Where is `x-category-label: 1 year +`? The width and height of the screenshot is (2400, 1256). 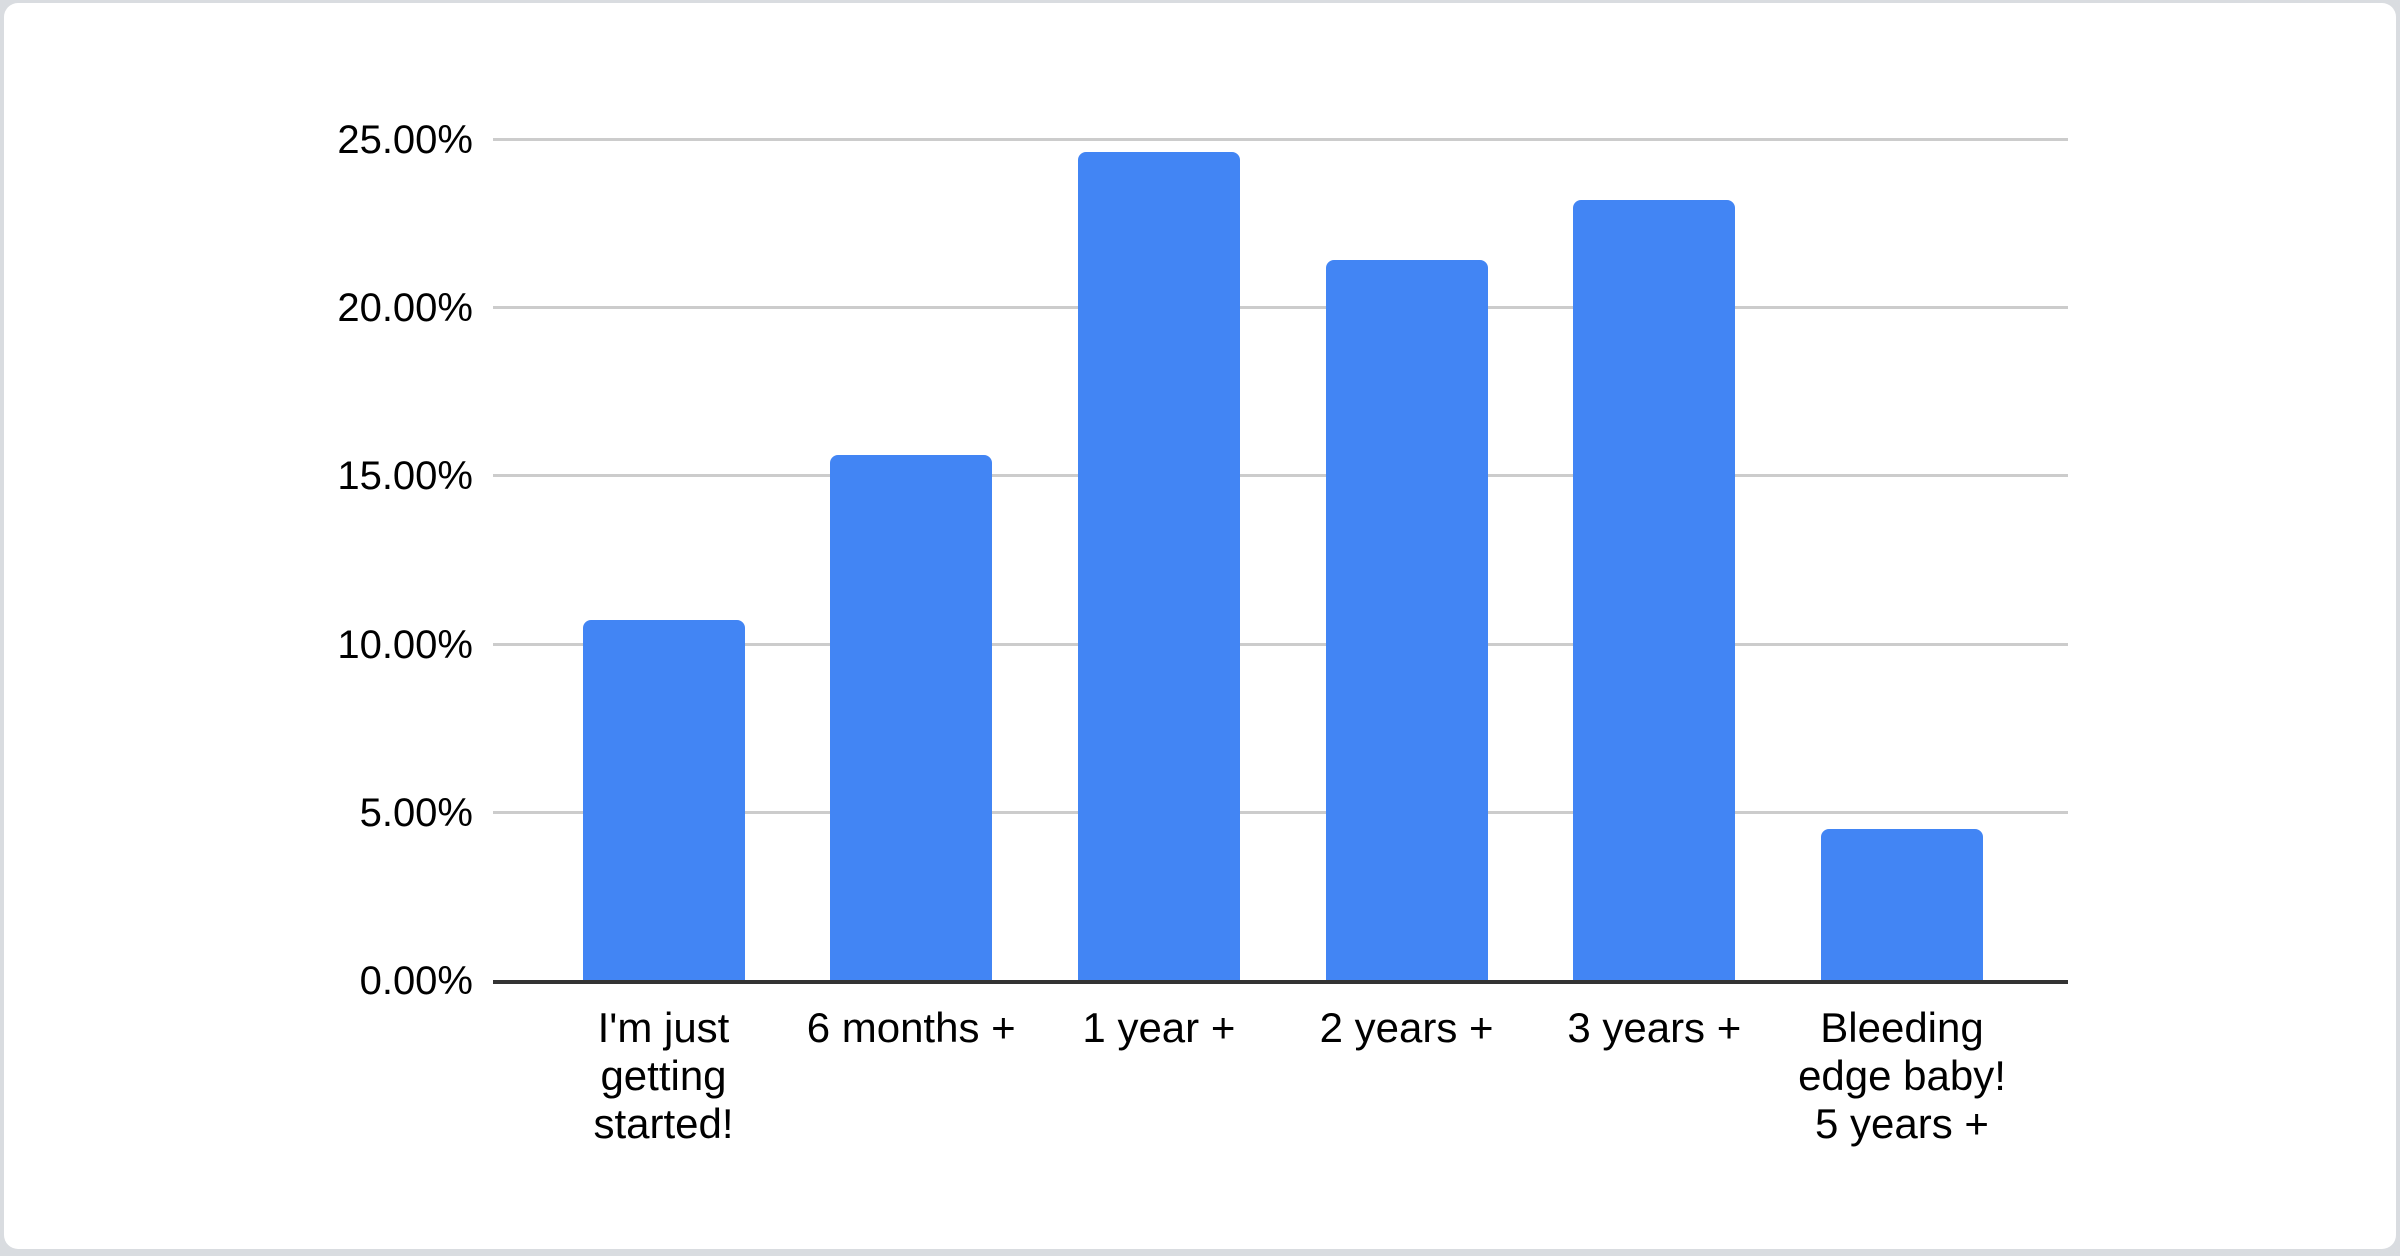 x-category-label: 1 year + is located at coordinates (1159, 1027).